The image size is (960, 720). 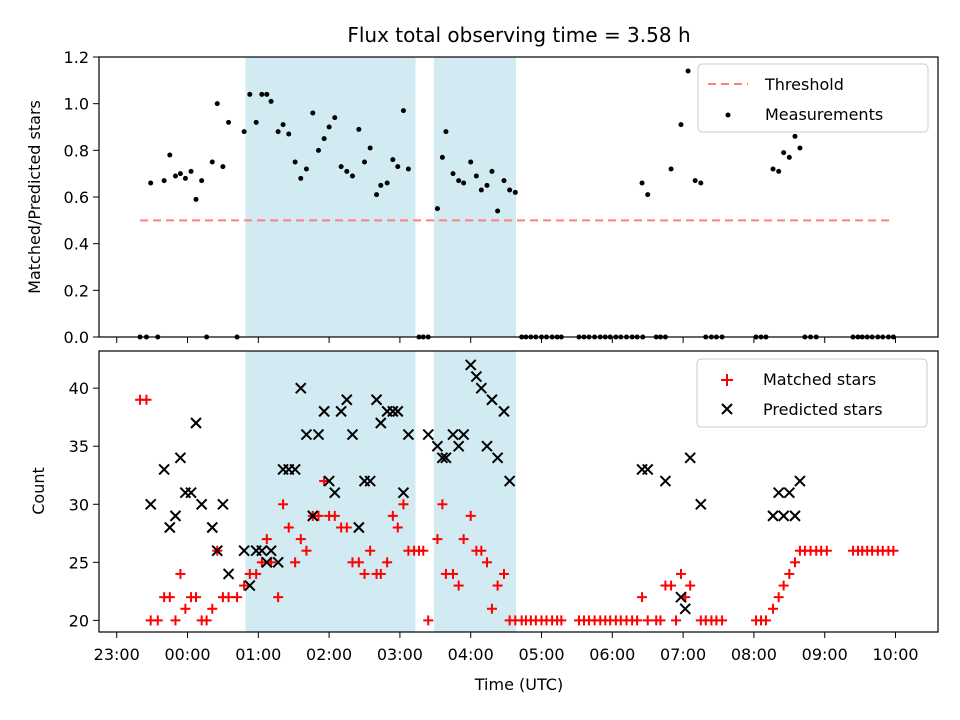 What do you see at coordinates (728, 115) in the screenshot?
I see `legend-measurements-marker` at bounding box center [728, 115].